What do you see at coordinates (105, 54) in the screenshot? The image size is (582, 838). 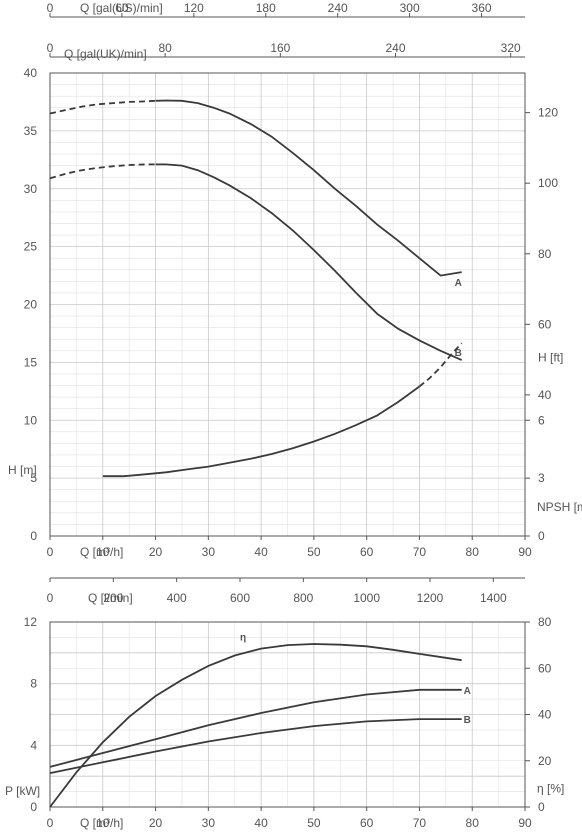 I see `top-axis-label: Q [gal(UK)/min]` at bounding box center [105, 54].